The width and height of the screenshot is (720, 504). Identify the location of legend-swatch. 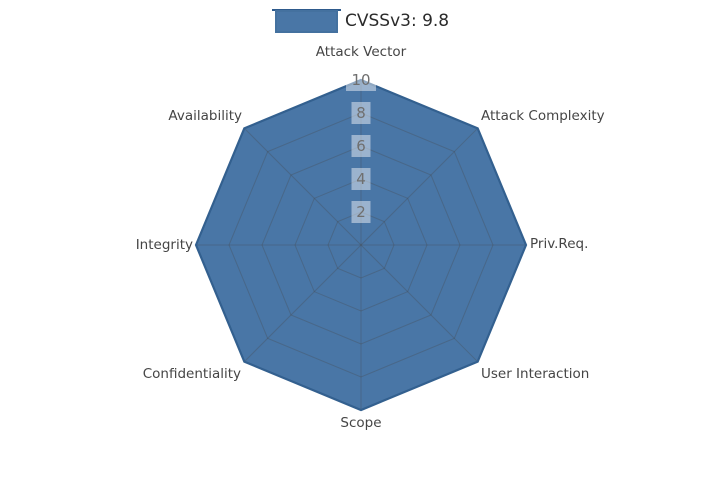
(306, 21).